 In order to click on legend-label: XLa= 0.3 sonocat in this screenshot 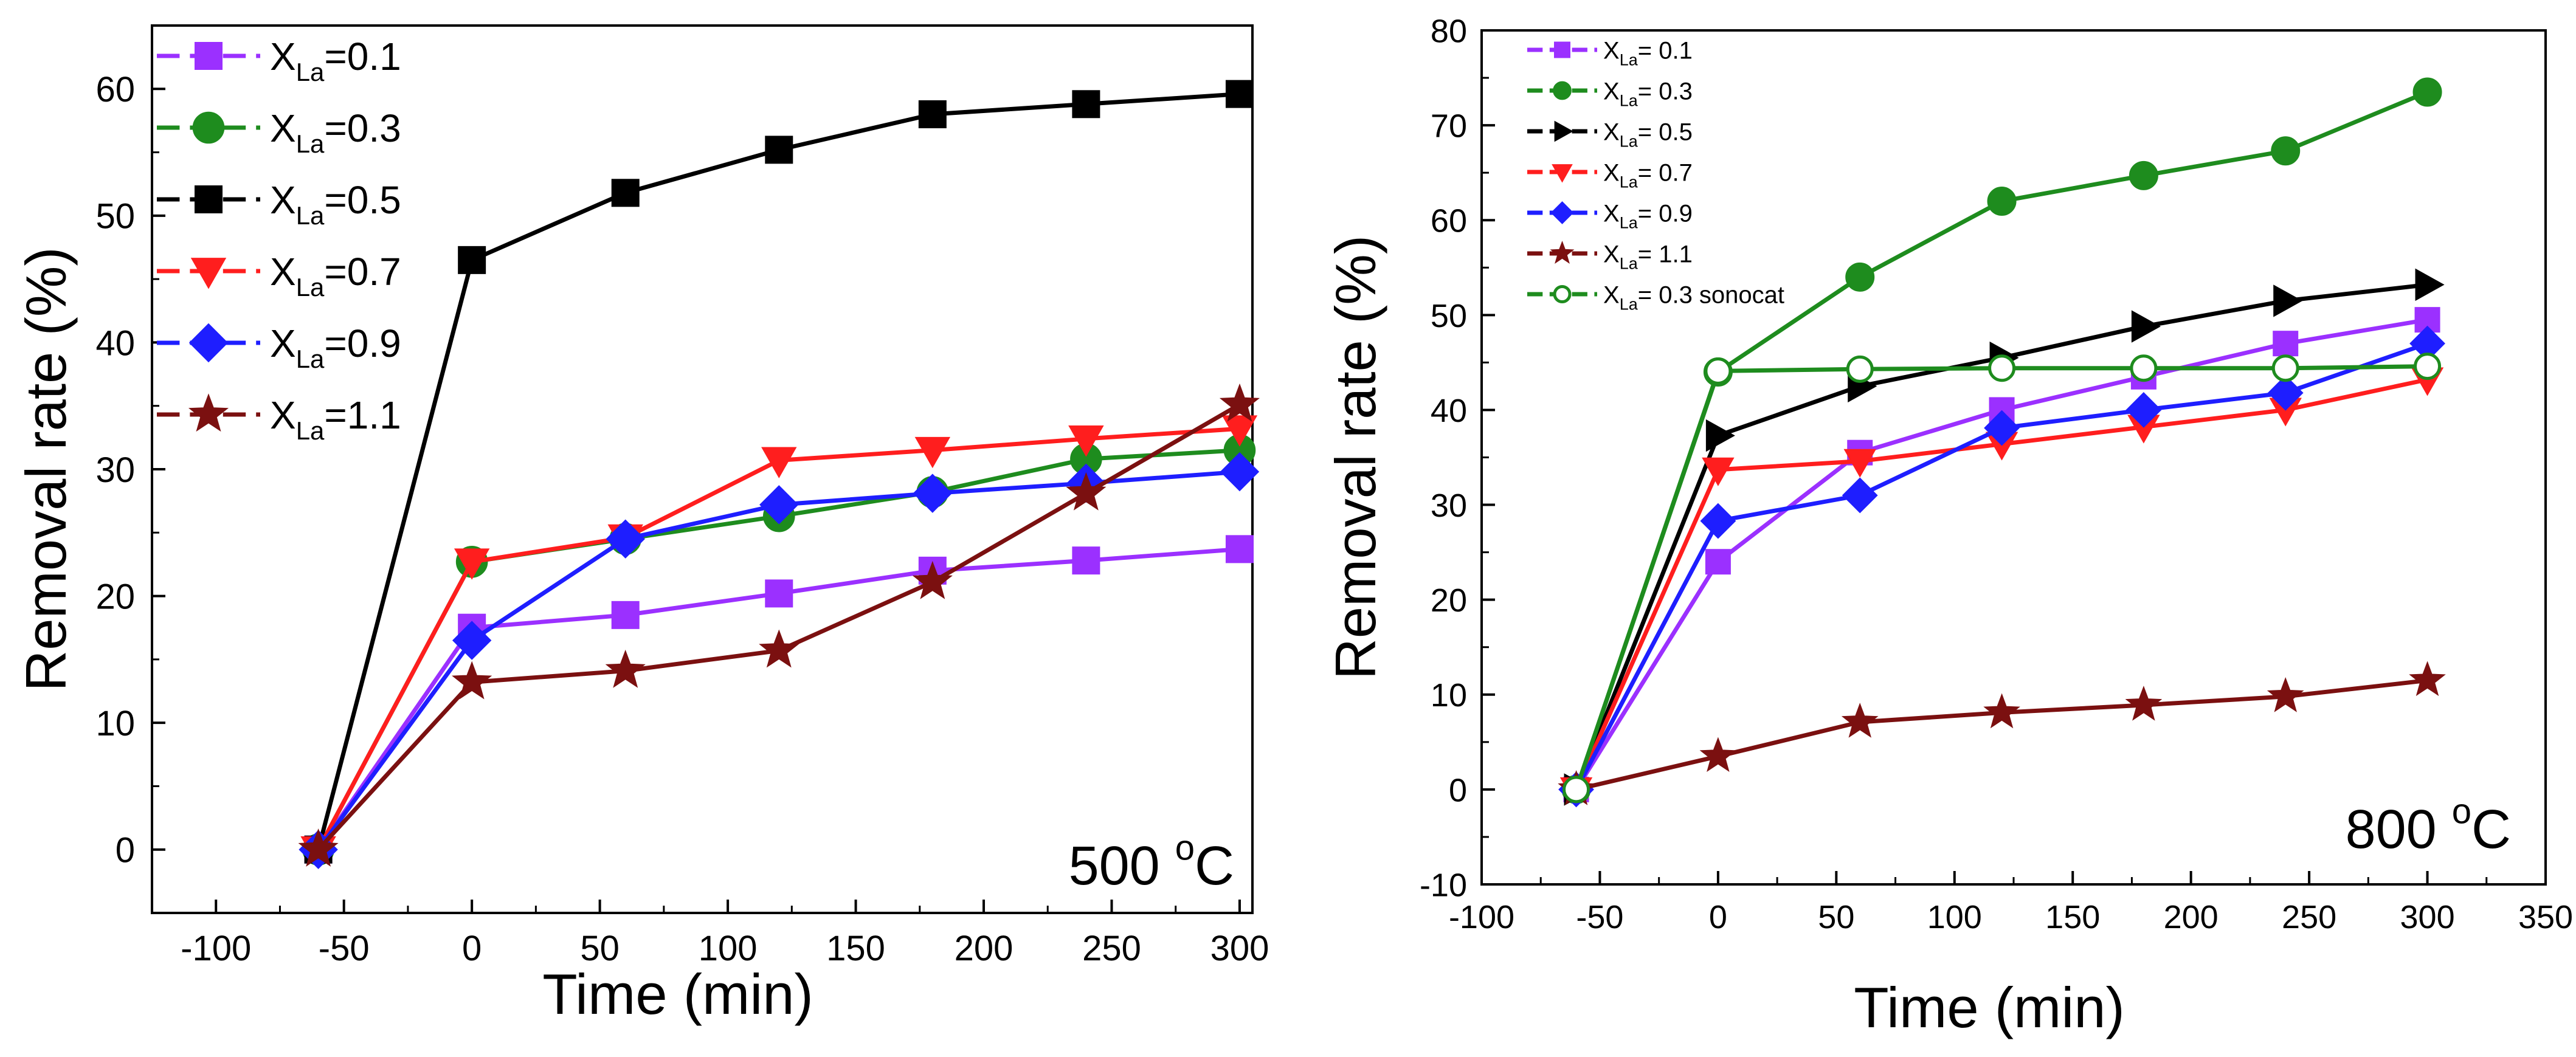, I will do `click(1693, 297)`.